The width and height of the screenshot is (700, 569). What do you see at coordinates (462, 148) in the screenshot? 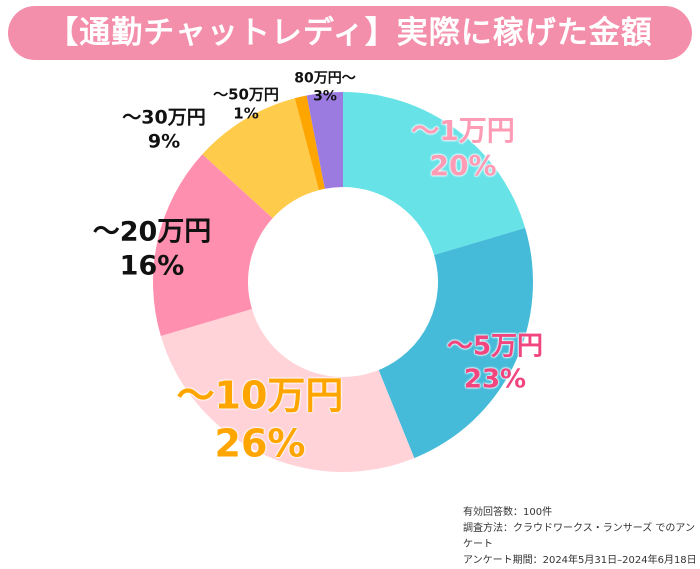
I see `slice-label-0: ～1万円 20%` at bounding box center [462, 148].